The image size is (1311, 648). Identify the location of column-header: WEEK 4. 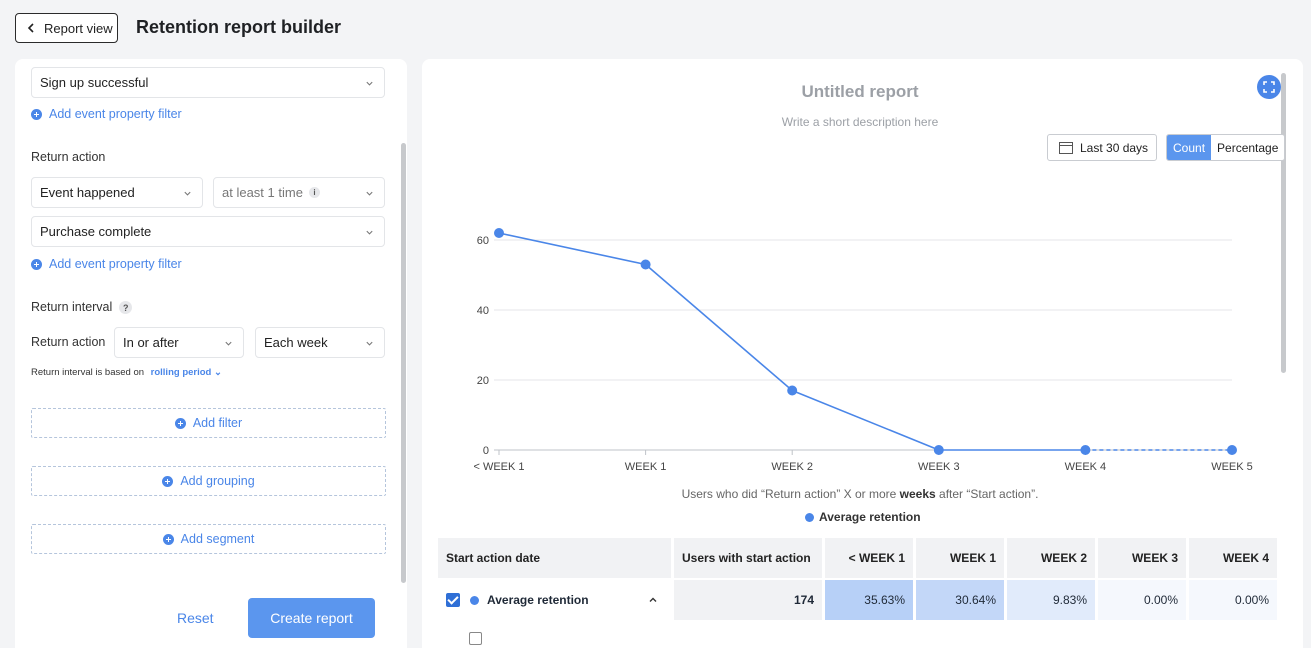
(1233, 558).